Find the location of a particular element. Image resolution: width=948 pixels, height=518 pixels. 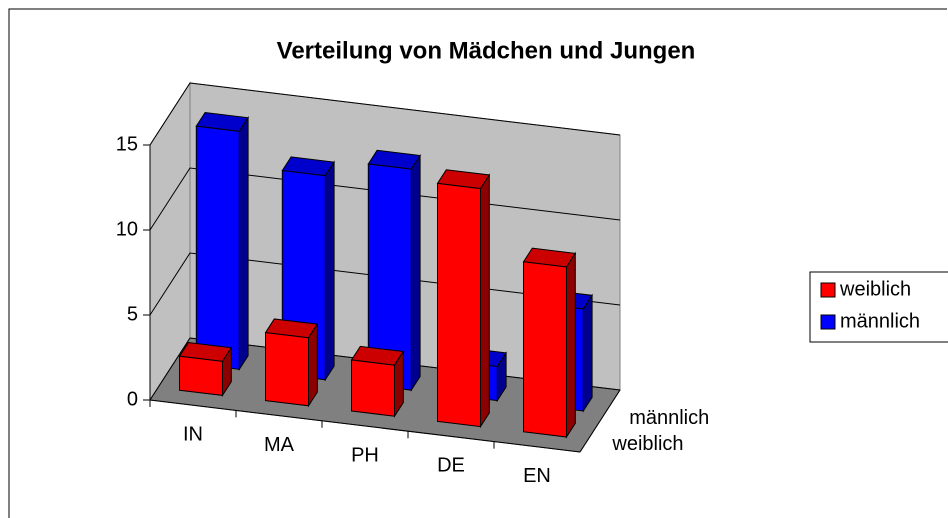

y-tick-label: 5 is located at coordinates (132, 314).